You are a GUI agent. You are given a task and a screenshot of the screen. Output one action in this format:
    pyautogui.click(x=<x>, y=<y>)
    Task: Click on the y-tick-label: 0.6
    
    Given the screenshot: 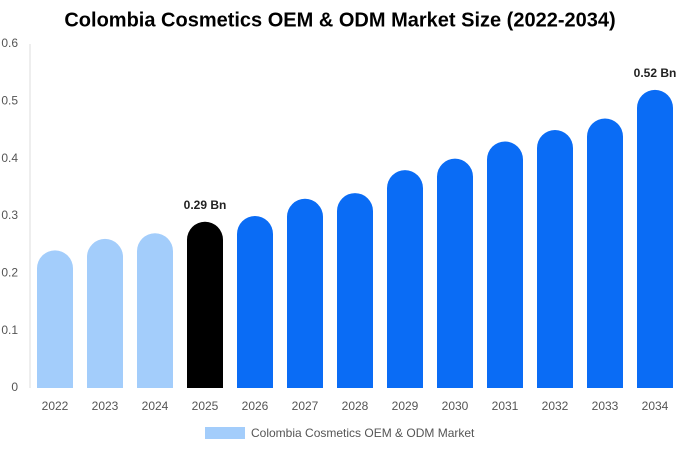 What is the action you would take?
    pyautogui.click(x=9, y=43)
    